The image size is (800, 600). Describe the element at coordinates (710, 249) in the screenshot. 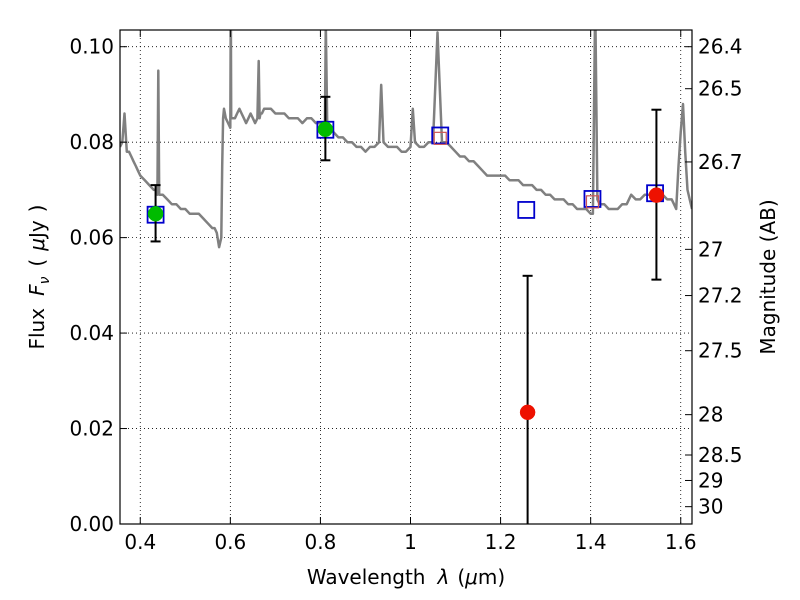

I see `magnitude-tick-label: 27` at that location.